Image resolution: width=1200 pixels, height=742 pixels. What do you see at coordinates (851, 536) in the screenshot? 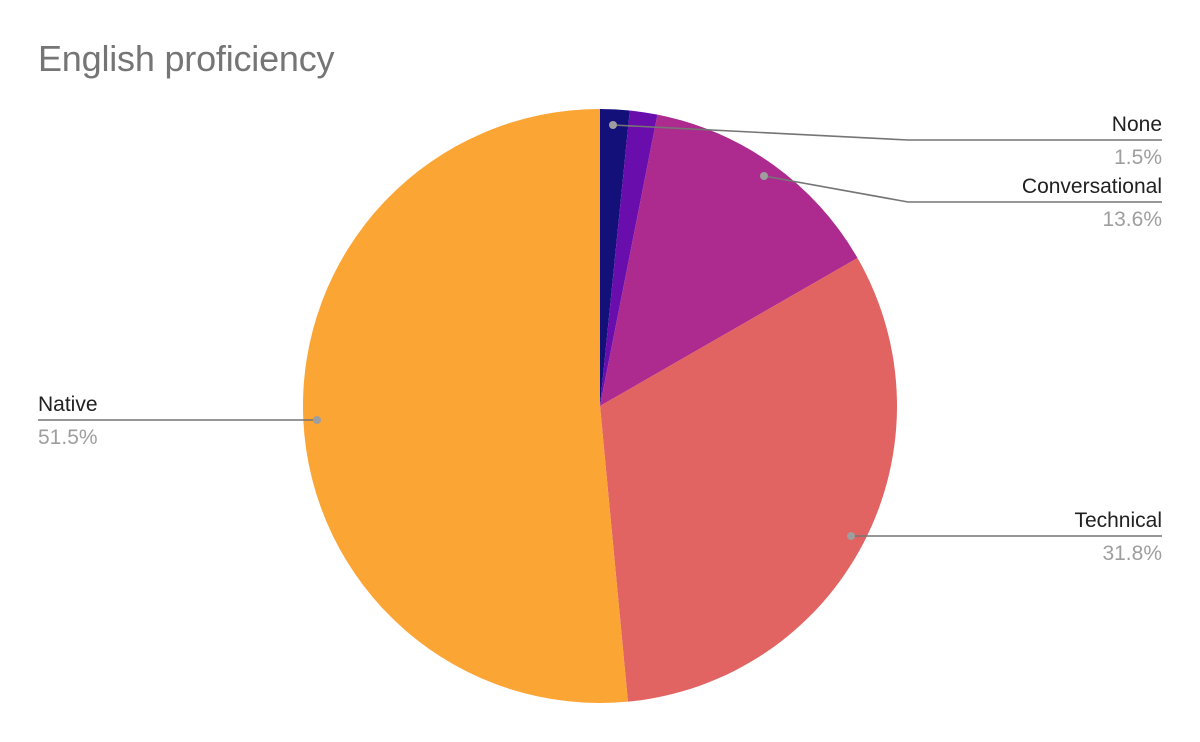
I see `leader-dot-technical` at bounding box center [851, 536].